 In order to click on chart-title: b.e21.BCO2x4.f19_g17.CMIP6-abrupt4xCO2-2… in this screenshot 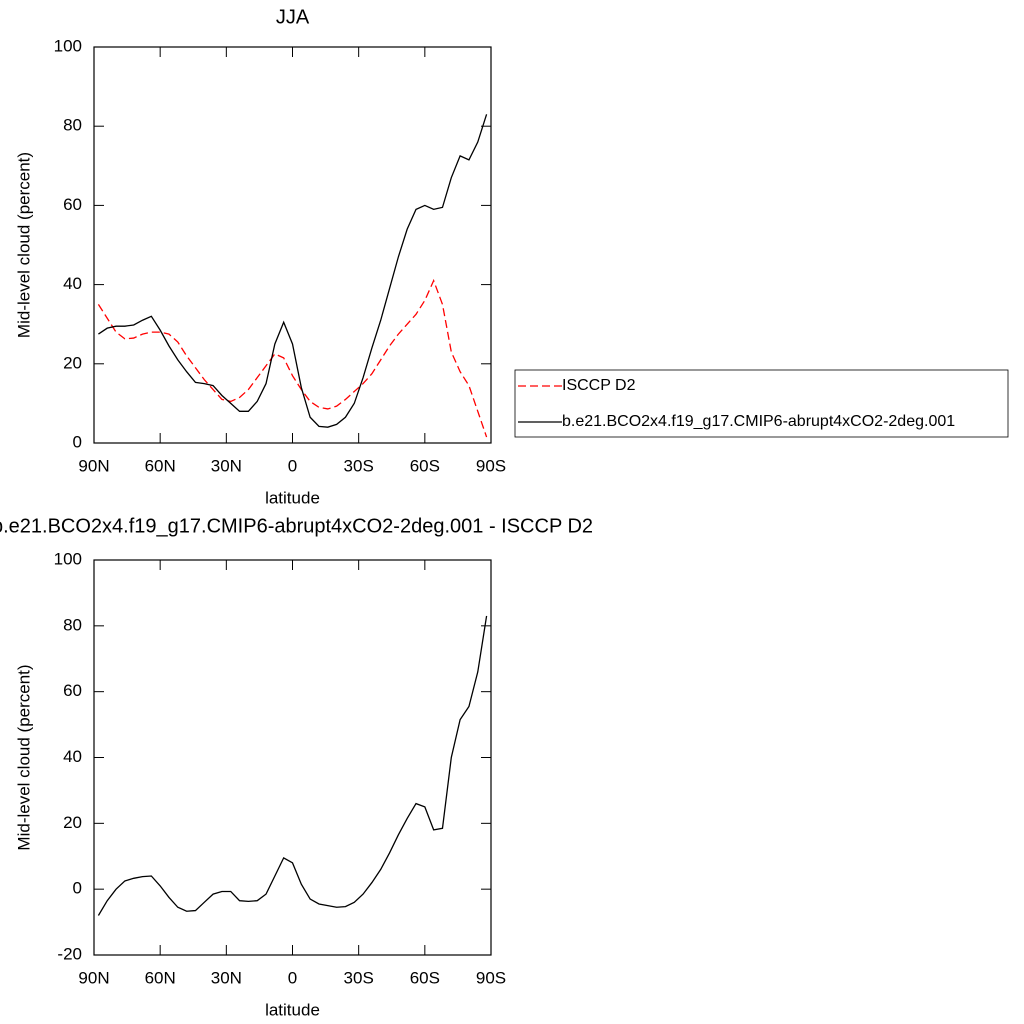, I will do `click(296, 526)`.